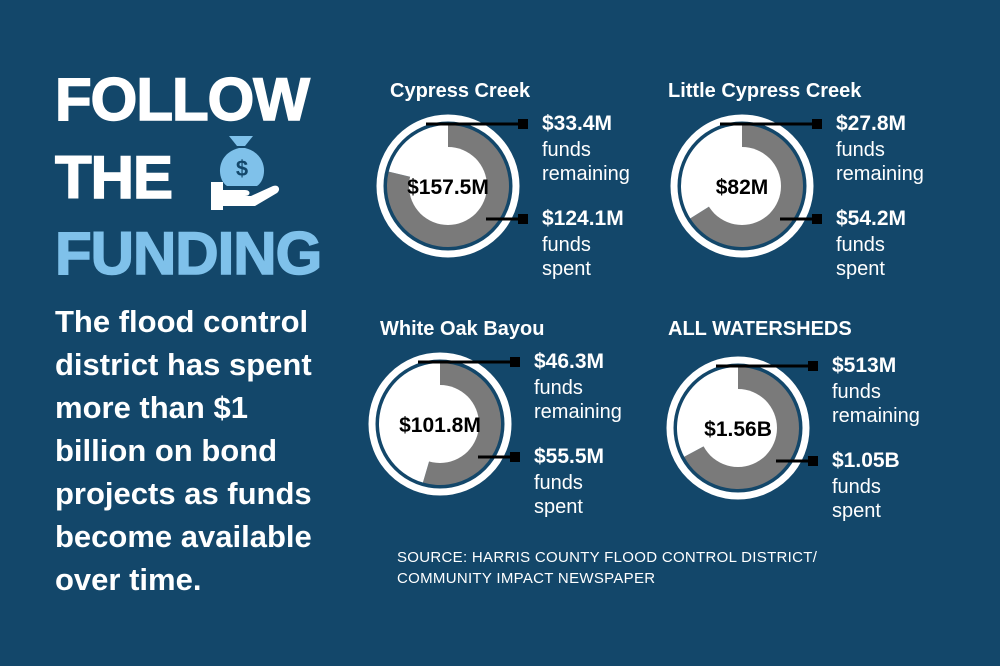 The image size is (1000, 666). What do you see at coordinates (866, 460) in the screenshot?
I see `value-label: $1.05B` at bounding box center [866, 460].